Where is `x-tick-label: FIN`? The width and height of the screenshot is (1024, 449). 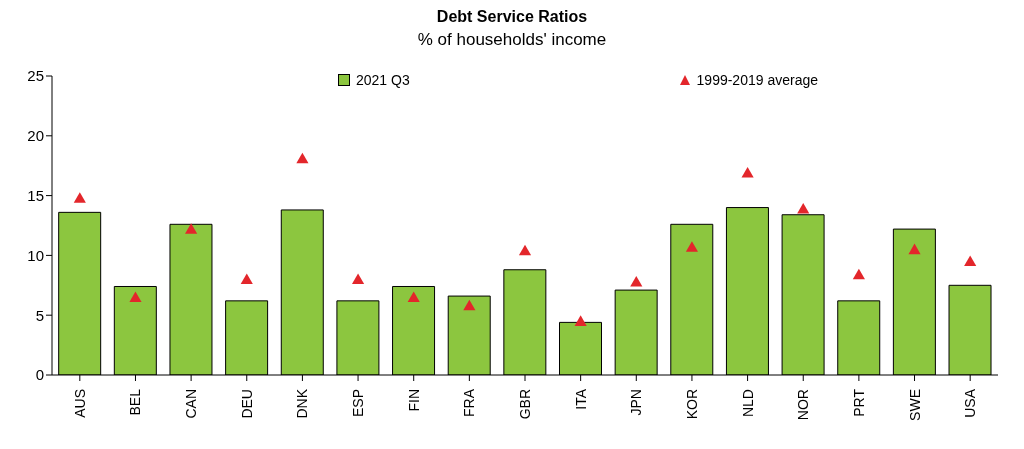
x-tick-label: FIN is located at coordinates (413, 400).